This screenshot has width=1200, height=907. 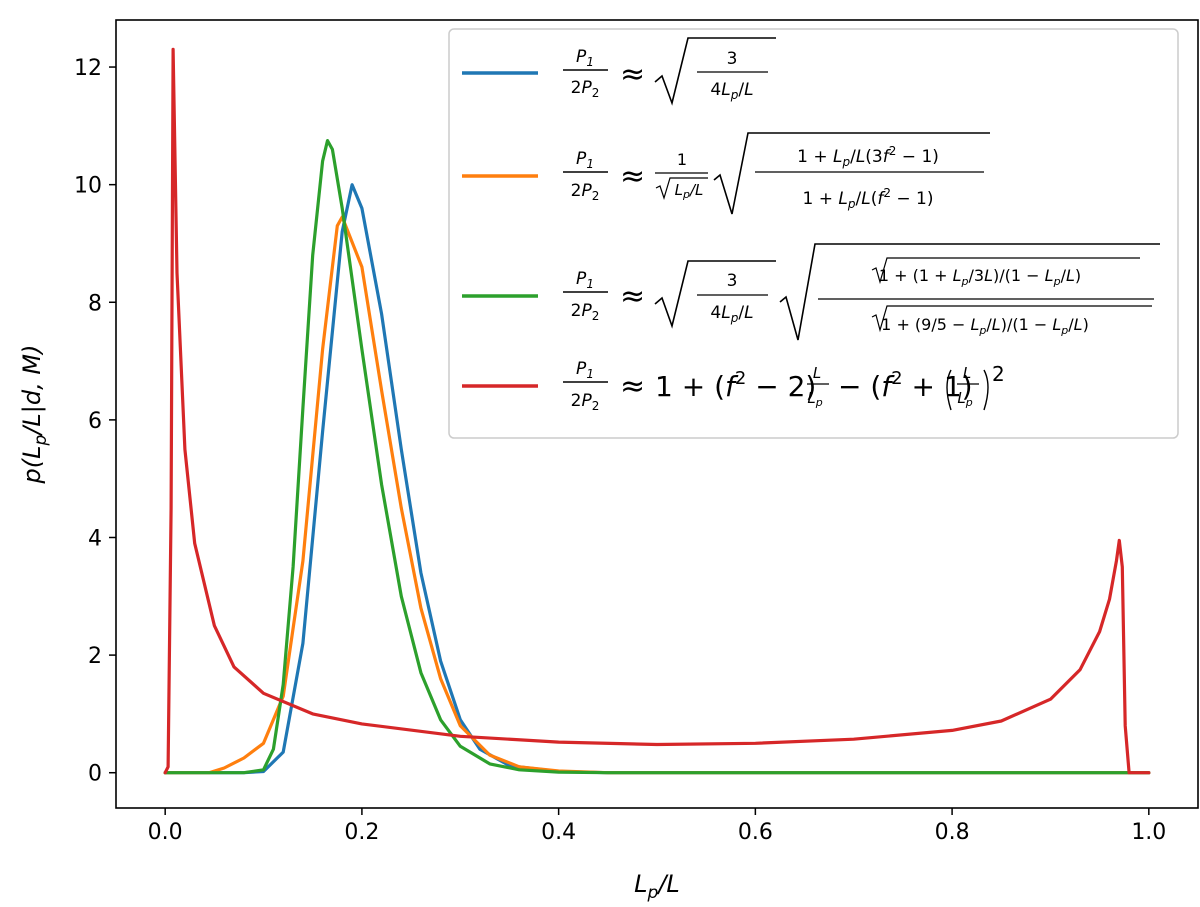 I want to click on x-tick-label: 0.2, so click(x=361, y=832).